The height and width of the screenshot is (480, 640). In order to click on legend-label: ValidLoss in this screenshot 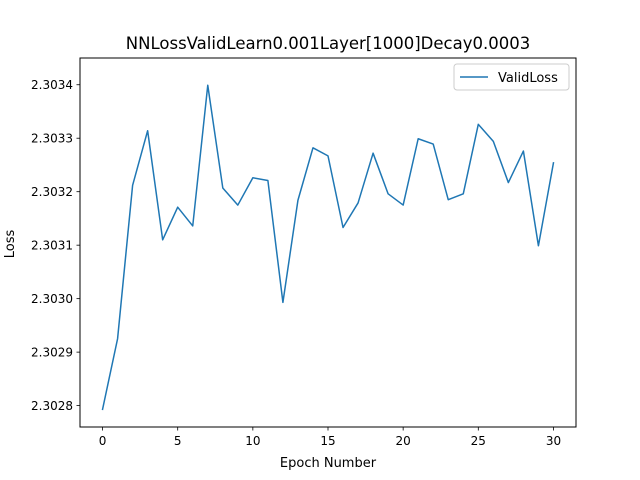, I will do `click(528, 78)`.